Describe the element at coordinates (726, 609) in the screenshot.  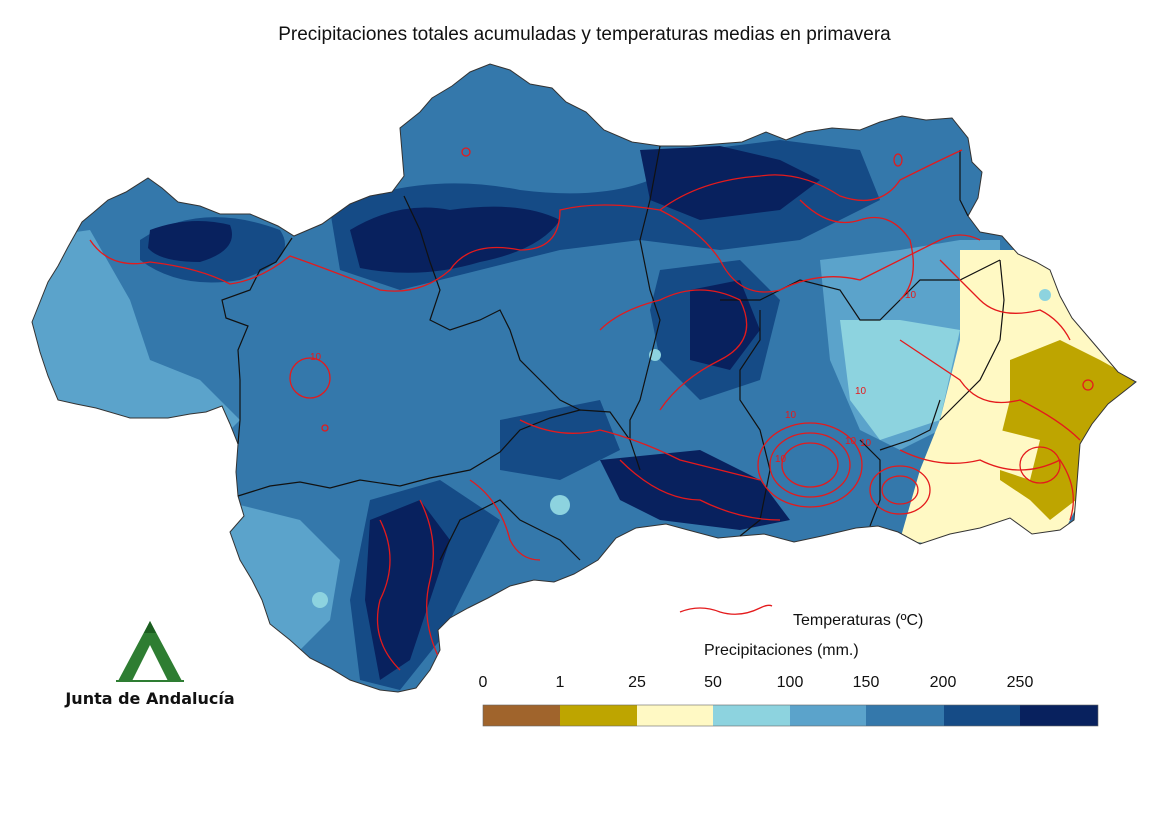
I see `temperature-legend-line` at that location.